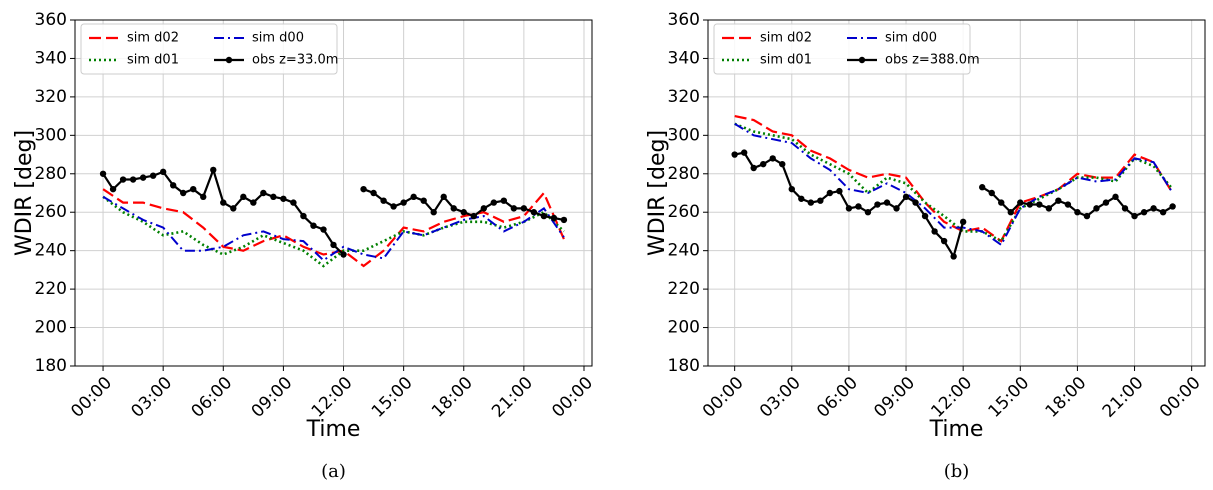  Describe the element at coordinates (911, 38) in the screenshot. I see `legend-label: sim d00` at that location.